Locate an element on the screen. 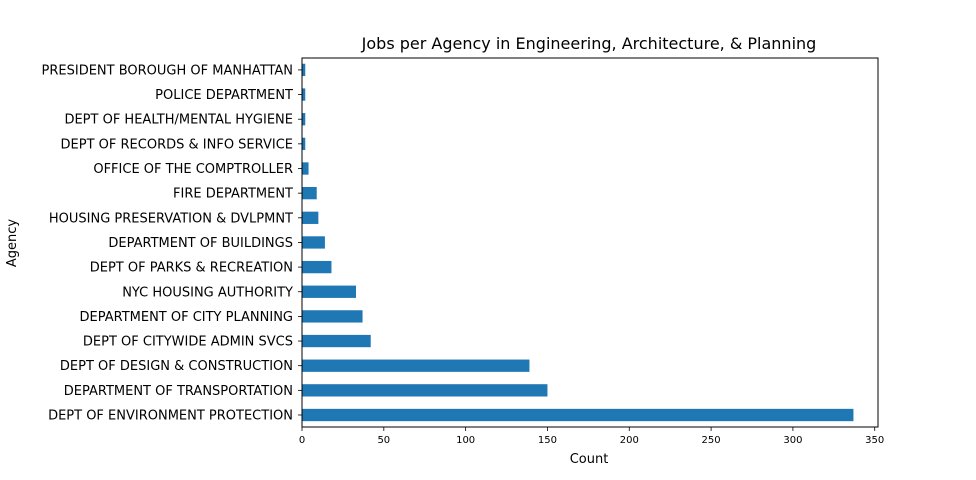 The image size is (976, 480). category-label: POLICE DEPARTMENT is located at coordinates (224, 95).